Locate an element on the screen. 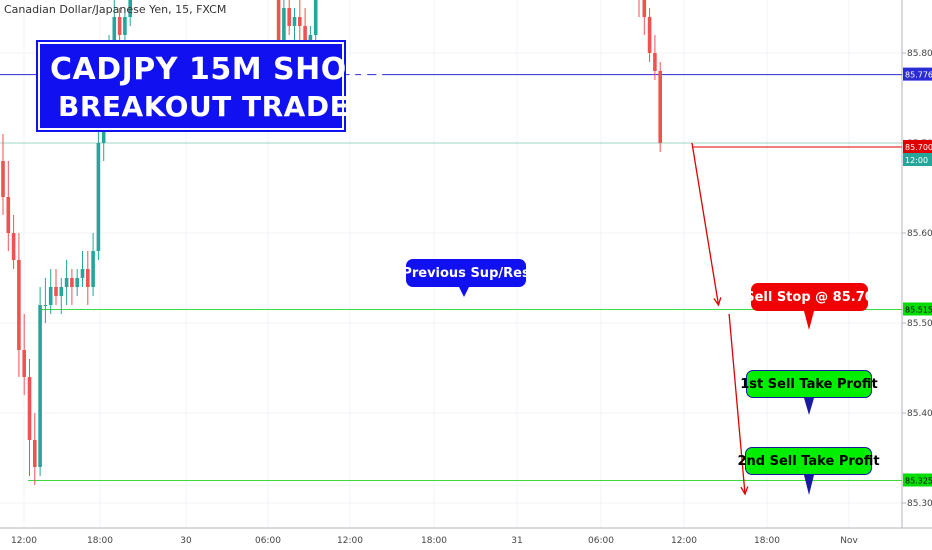 This screenshot has width=932, height=550. title-line-1: CADJPY 15M SHORT is located at coordinates (220, 69).